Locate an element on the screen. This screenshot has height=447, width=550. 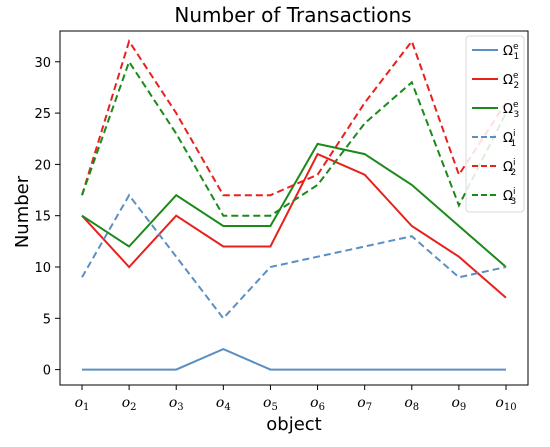
x-tick-label-1: o2 is located at coordinates (129, 404).